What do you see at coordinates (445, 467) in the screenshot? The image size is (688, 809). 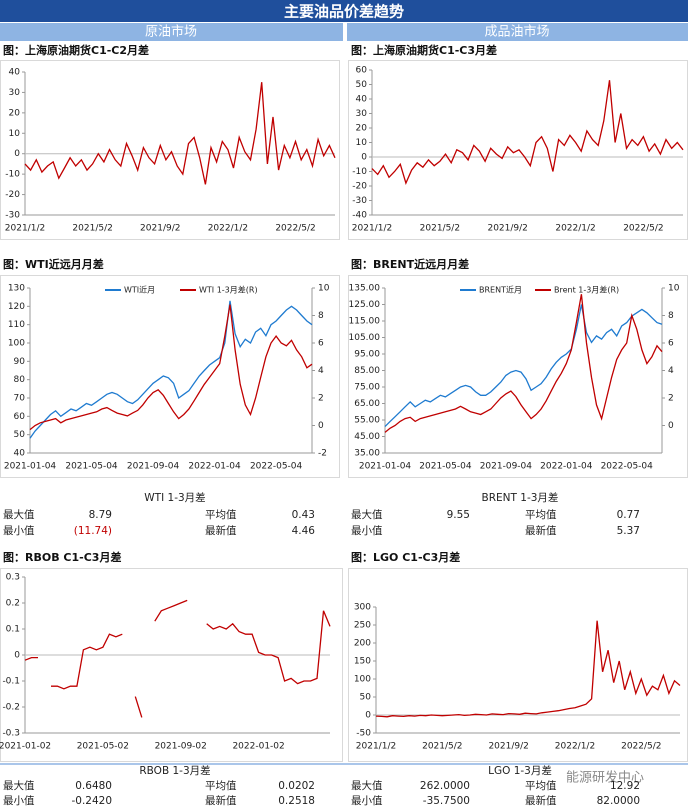 I see `x-tick-label: 2021-05-04` at bounding box center [445, 467].